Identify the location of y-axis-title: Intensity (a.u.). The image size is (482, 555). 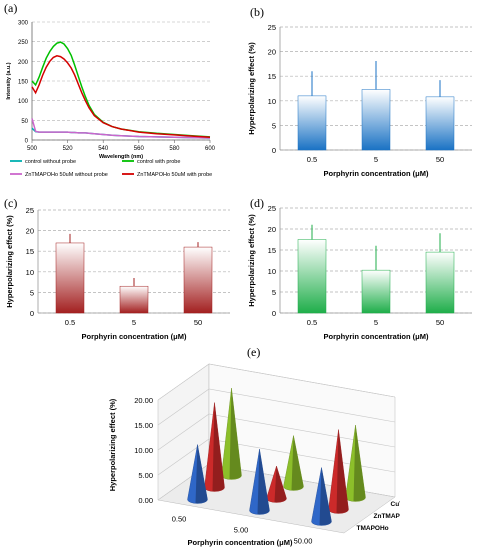
(9, 80).